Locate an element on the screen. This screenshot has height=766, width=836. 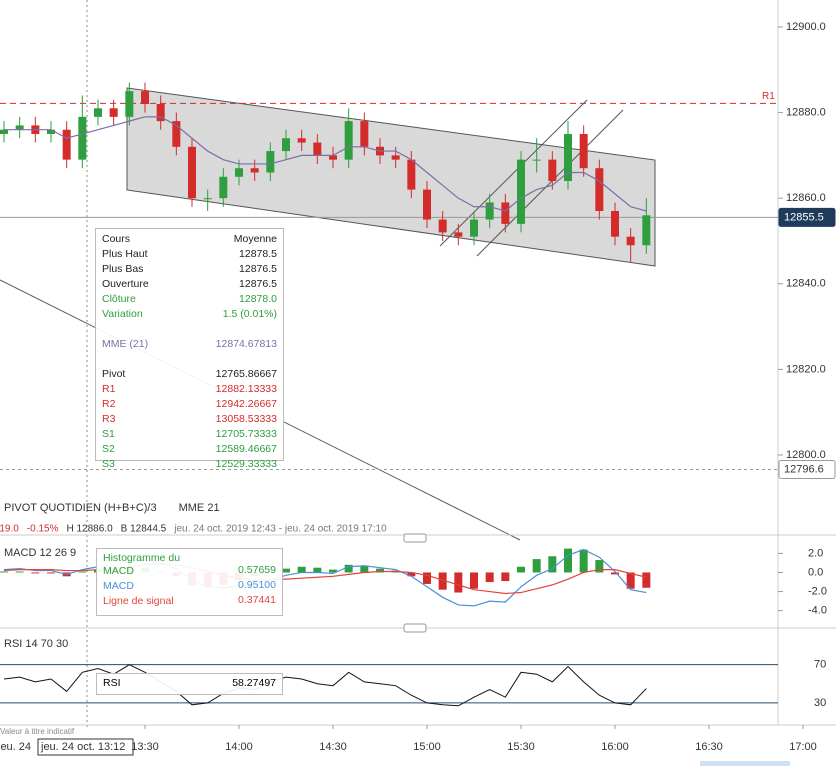
scrollbar is located at coordinates (745, 763).